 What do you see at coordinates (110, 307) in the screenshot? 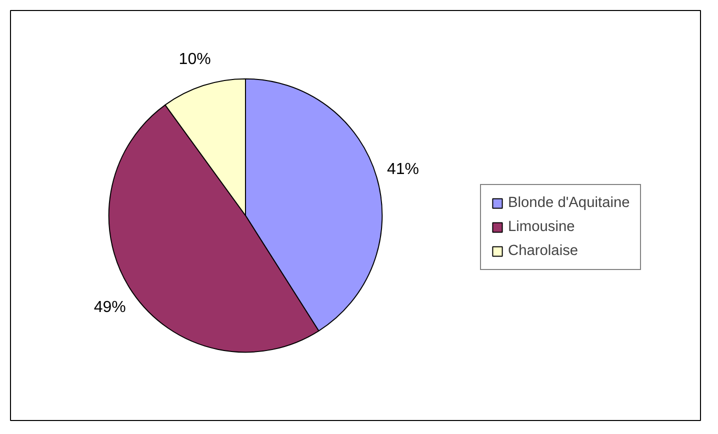
I see `data-label: 49%` at bounding box center [110, 307].